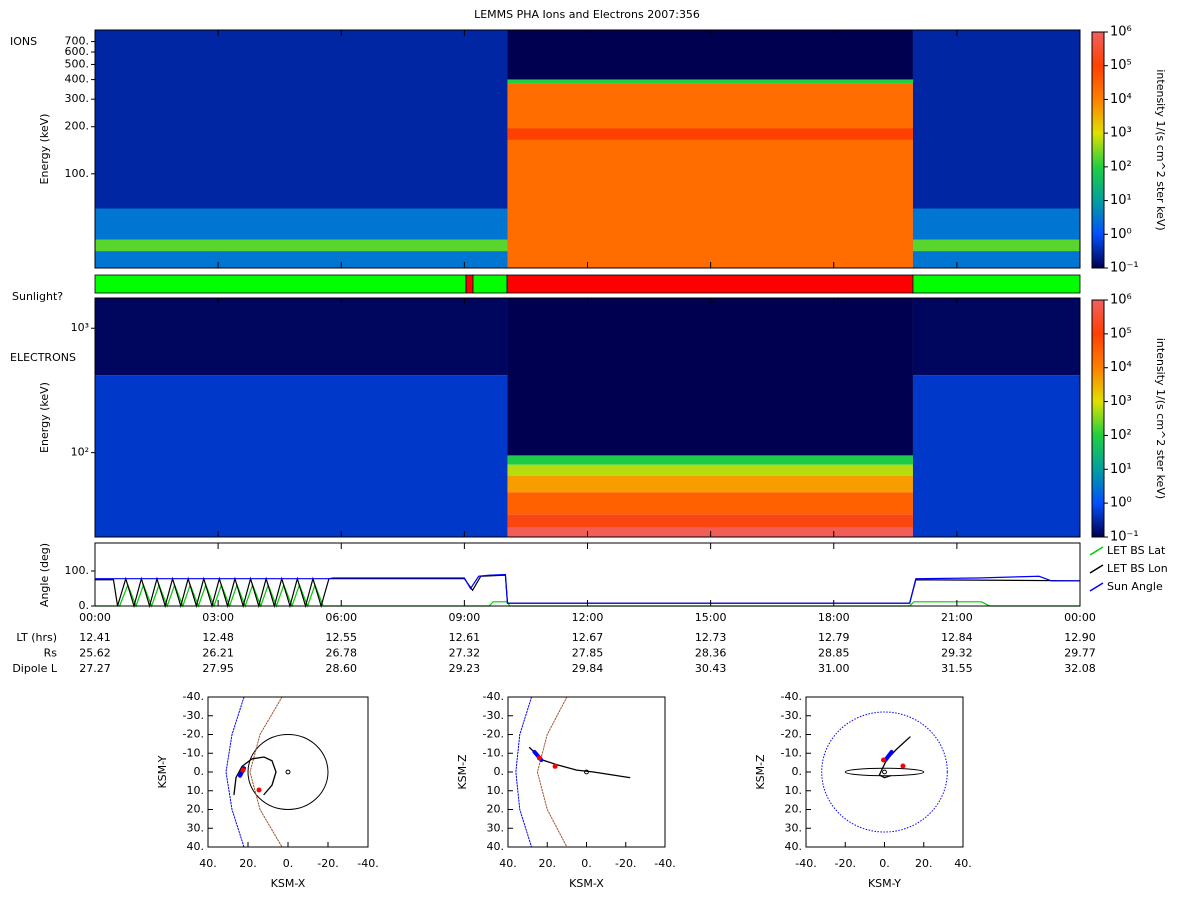 The image size is (1200, 900). What do you see at coordinates (1121, 435) in the screenshot?
I see `colorbar-tick-label: 10²` at bounding box center [1121, 435].